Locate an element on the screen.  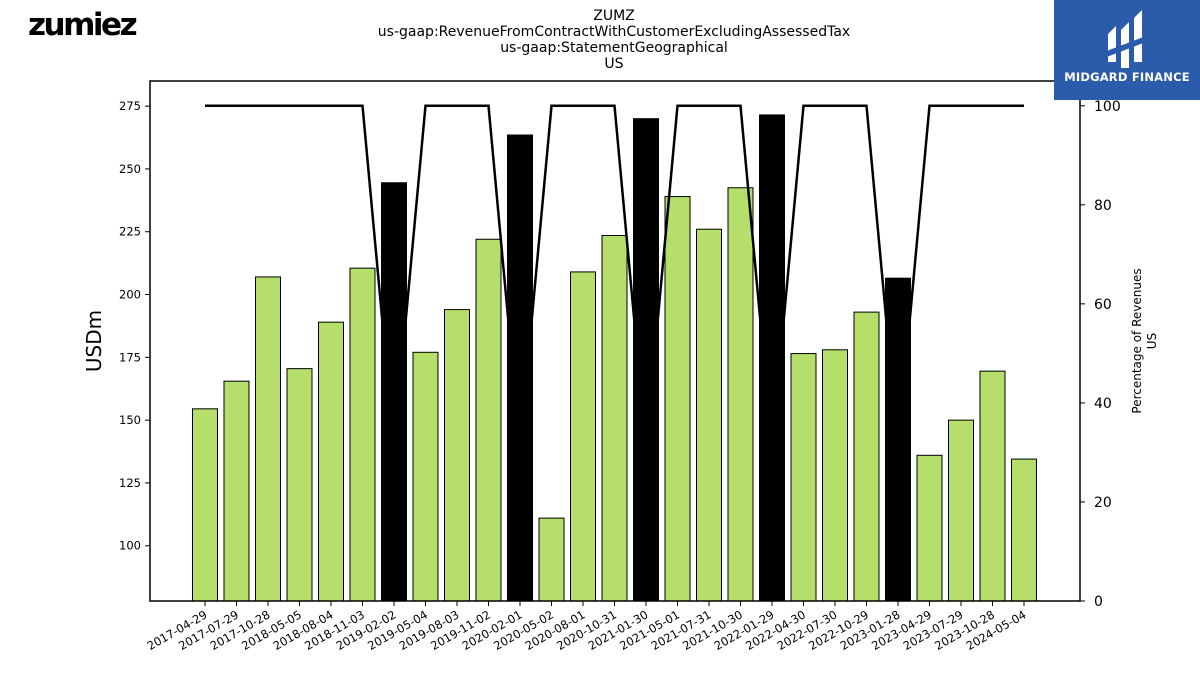
y-axis-right-ticks: 0 20 40 60 80 100 is located at coordinates (1100, 354).